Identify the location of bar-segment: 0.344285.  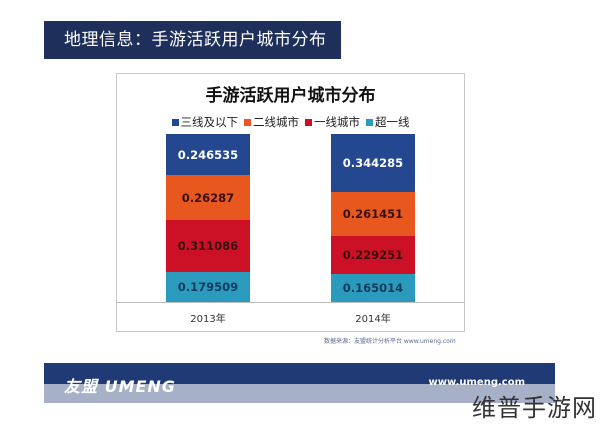
(373, 163).